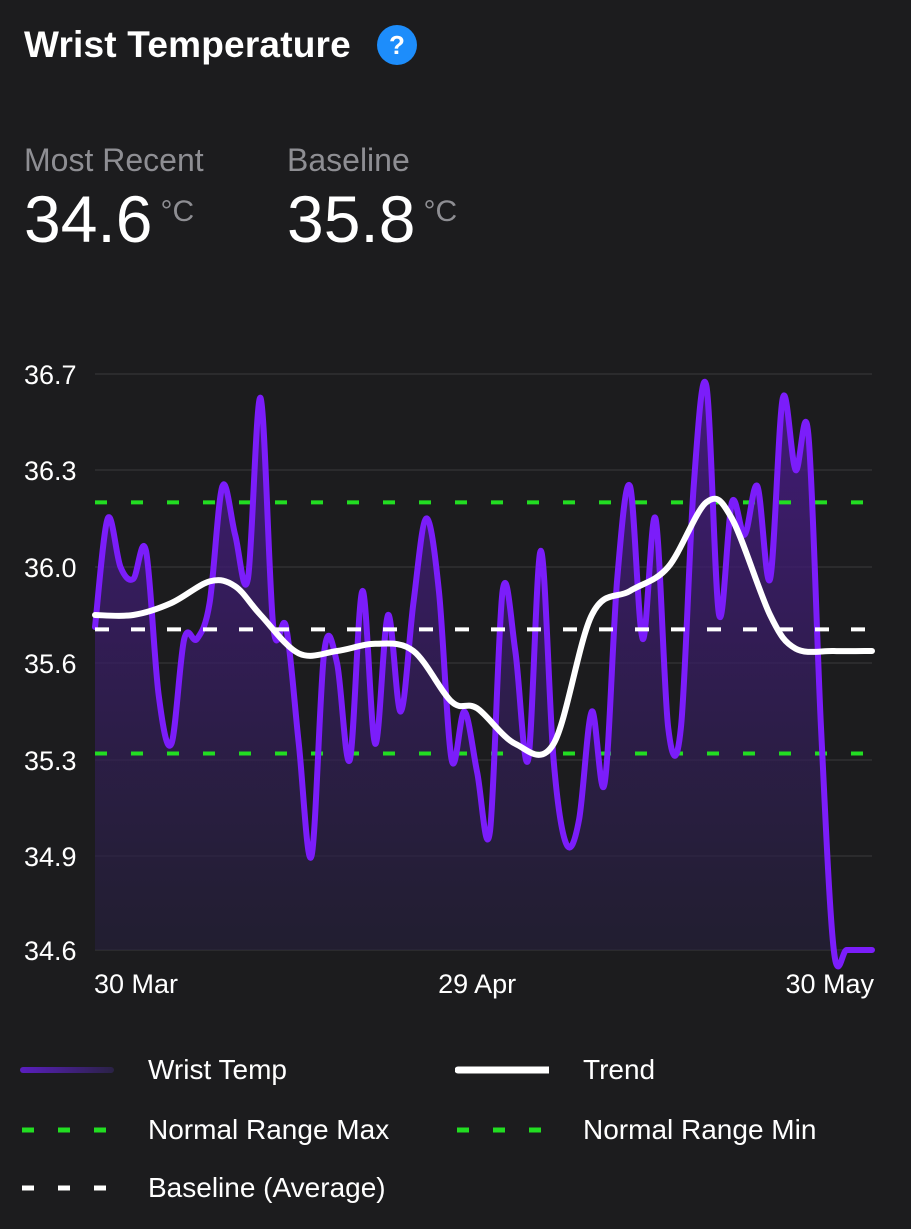  What do you see at coordinates (555, 1070) in the screenshot?
I see `legend-item-trend: Trend` at bounding box center [555, 1070].